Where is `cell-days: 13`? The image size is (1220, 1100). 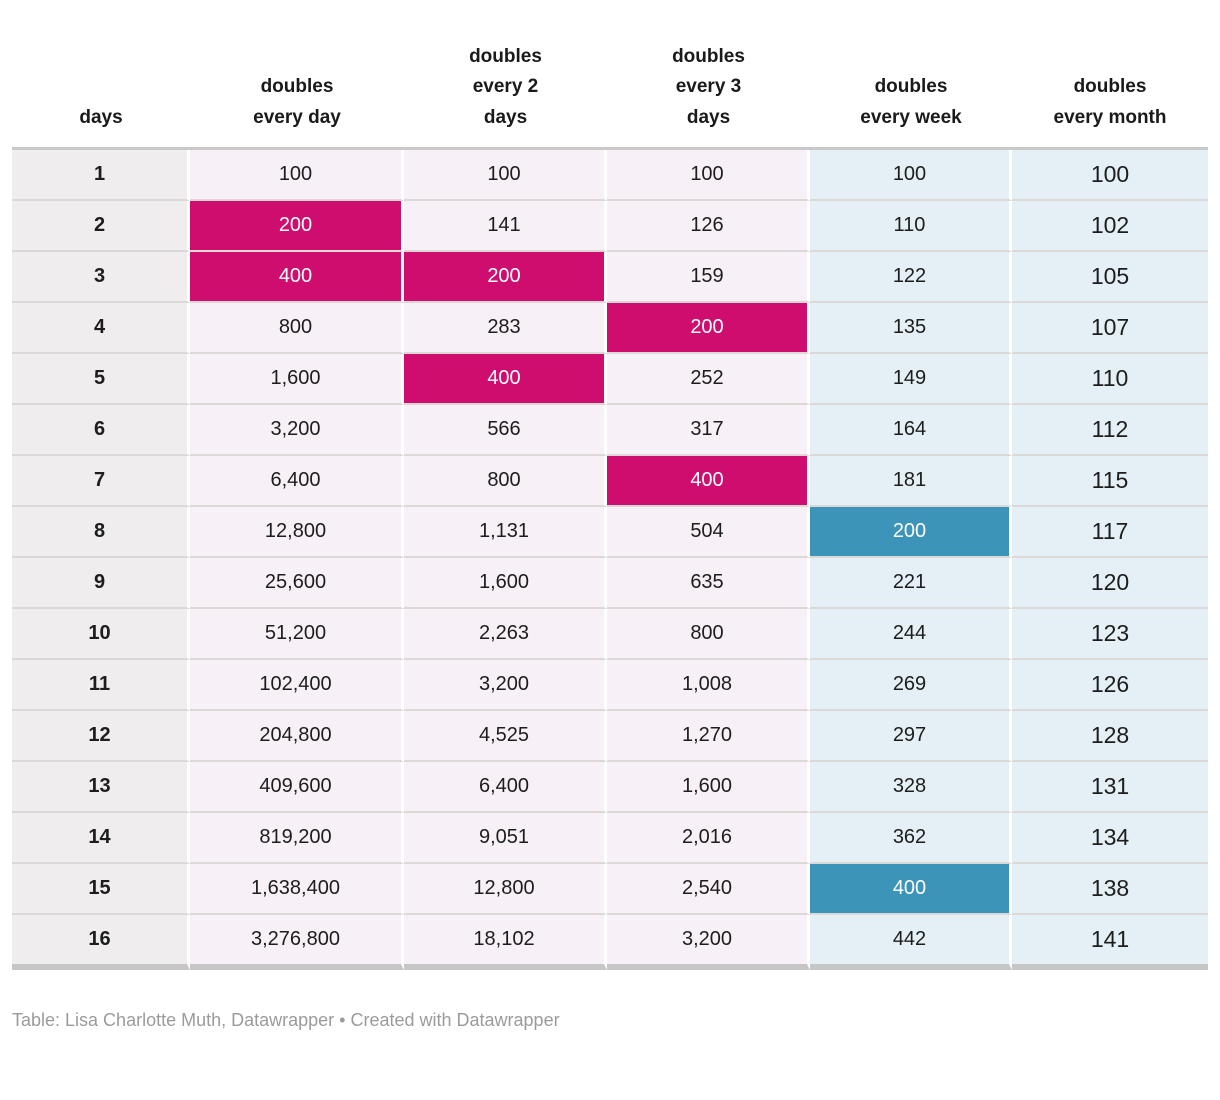 cell-days: 13 is located at coordinates (101, 788).